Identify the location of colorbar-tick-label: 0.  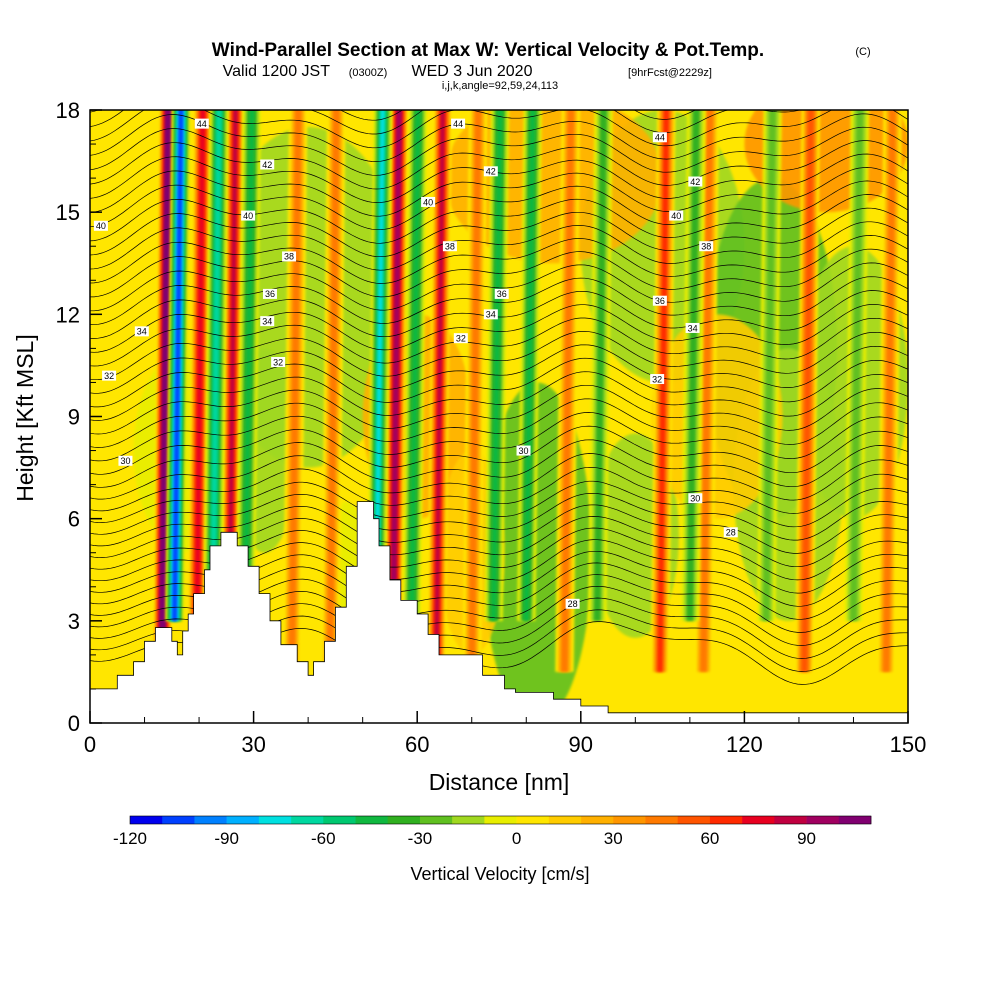
(516, 838).